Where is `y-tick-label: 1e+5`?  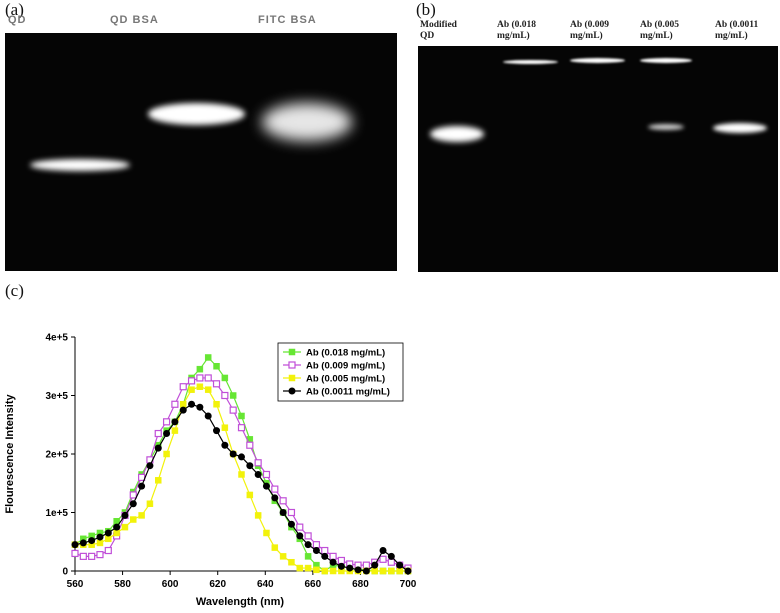 y-tick-label: 1e+5 is located at coordinates (56, 513).